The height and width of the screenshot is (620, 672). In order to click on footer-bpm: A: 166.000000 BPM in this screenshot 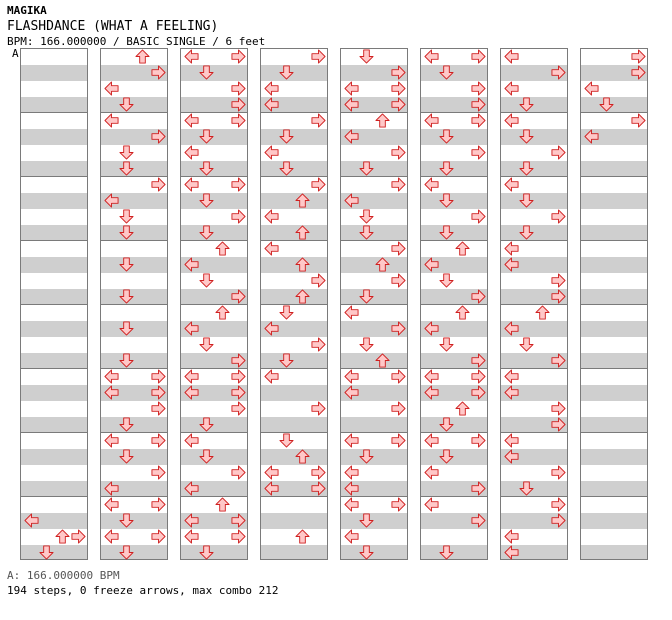, I will do `click(63, 575)`.